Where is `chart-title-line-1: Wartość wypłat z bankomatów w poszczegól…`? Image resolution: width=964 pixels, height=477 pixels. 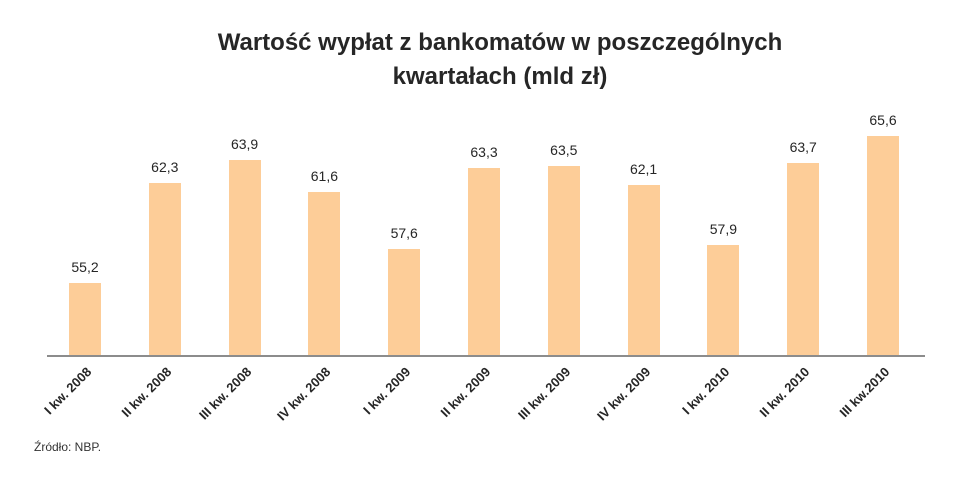
chart-title-line-1: Wartość wypłat z bankomatów w poszczegól… is located at coordinates (500, 42).